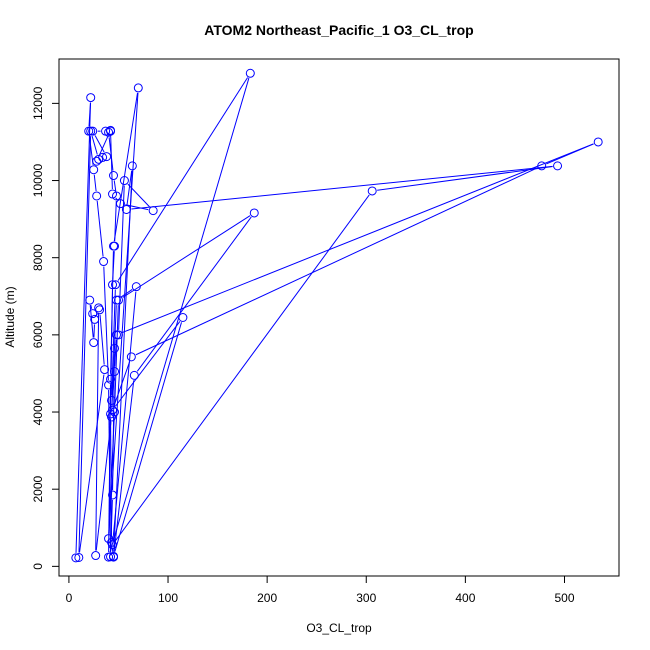 The width and height of the screenshot is (650, 650). I want to click on x-axis-label: O3_CL_trop, so click(339, 628).